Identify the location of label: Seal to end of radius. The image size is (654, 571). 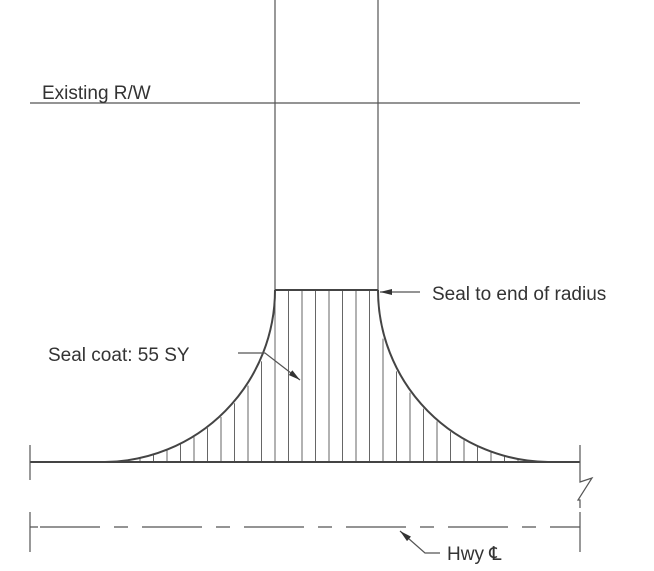
(519, 294).